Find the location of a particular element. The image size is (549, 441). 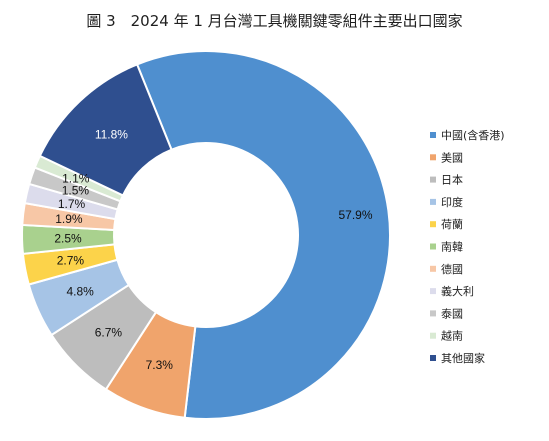

legend-label-5: 南韓 is located at coordinates (452, 247).